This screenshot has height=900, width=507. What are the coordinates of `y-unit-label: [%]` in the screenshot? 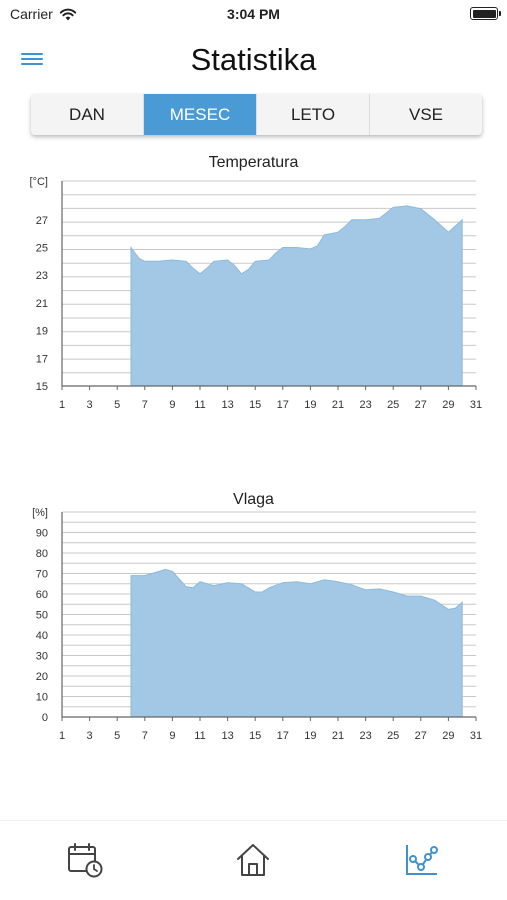 It's located at (40, 513).